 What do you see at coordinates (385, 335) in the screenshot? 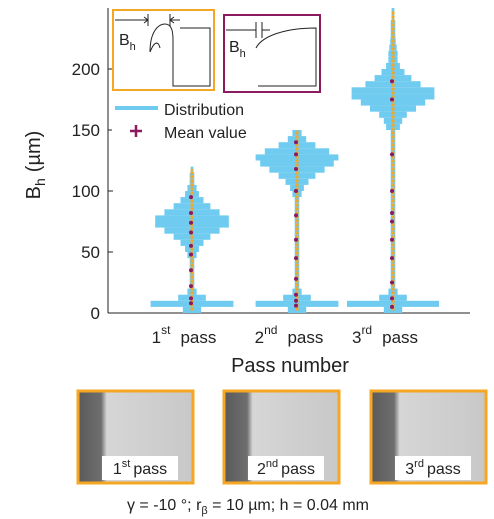
I see `x-tick-label: 3rd pass` at bounding box center [385, 335].